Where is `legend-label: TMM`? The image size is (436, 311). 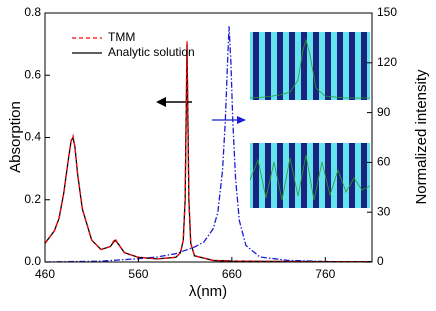 legend-label: TMM is located at coordinates (121, 37).